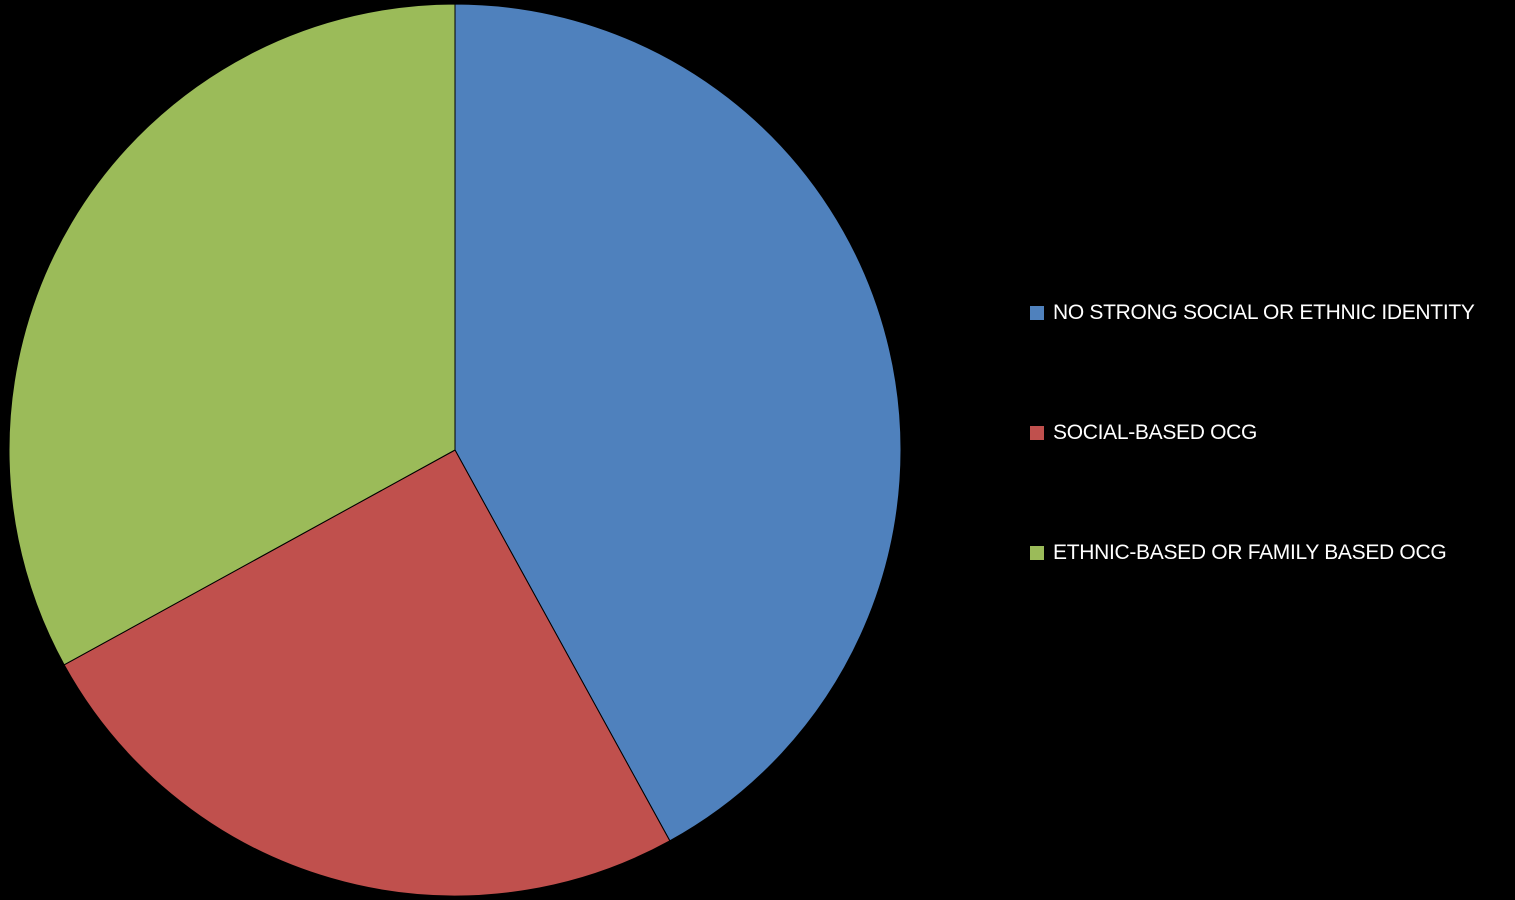 This screenshot has height=900, width=1515. Describe the element at coordinates (1155, 432) in the screenshot. I see `legend-label-social-based: SOCIAL-BASED OCG` at that location.